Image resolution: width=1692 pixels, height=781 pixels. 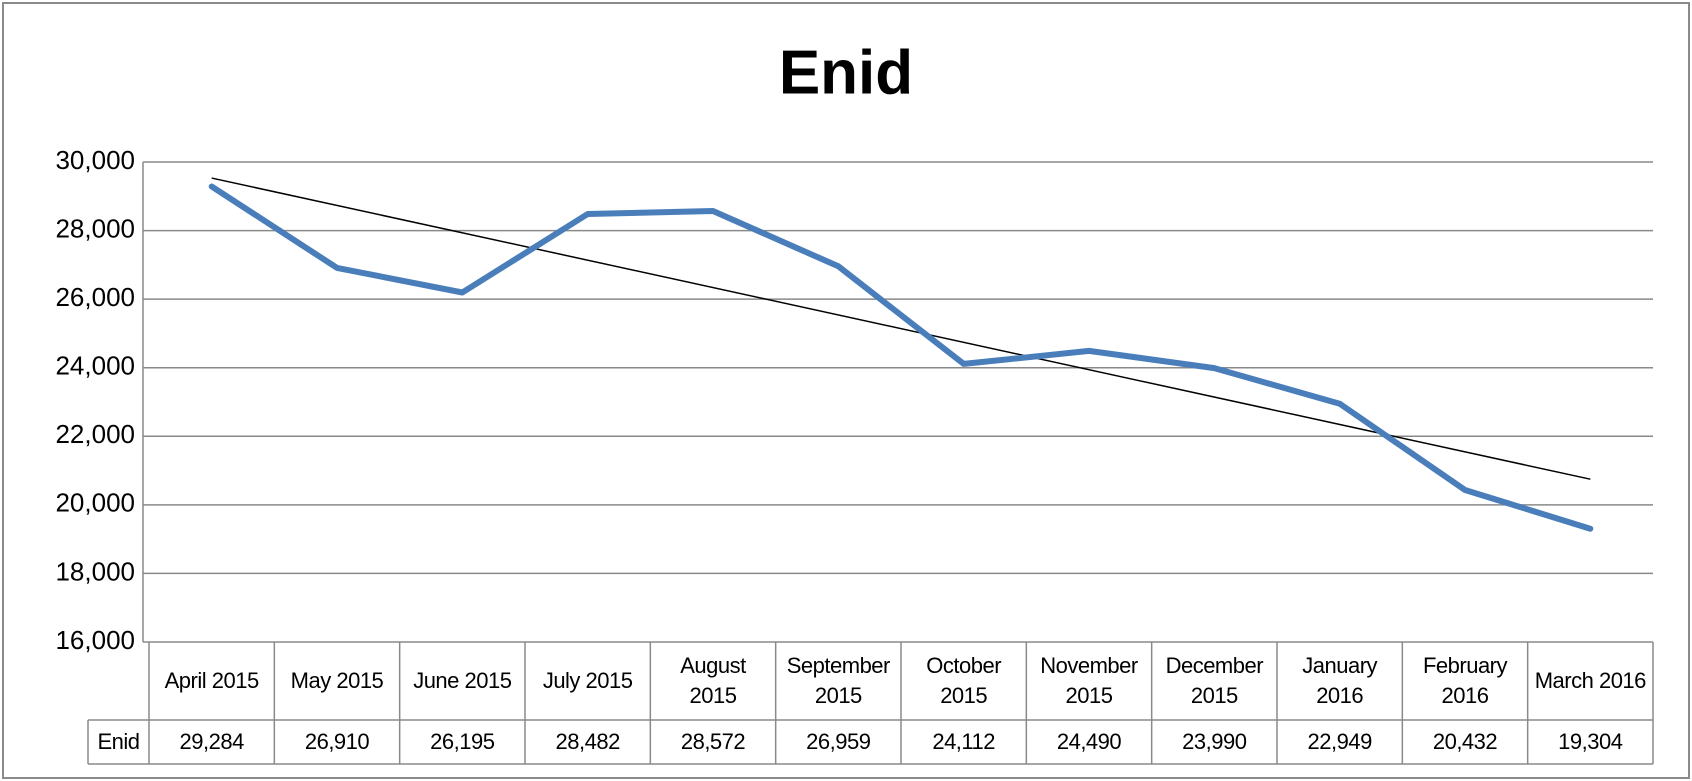 I want to click on x-tick-label: November 2015, so click(x=1089, y=680).